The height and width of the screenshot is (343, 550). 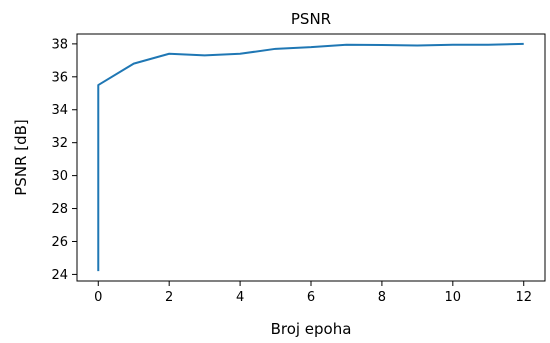 I want to click on chart-title: PSNR, so click(x=311, y=19).